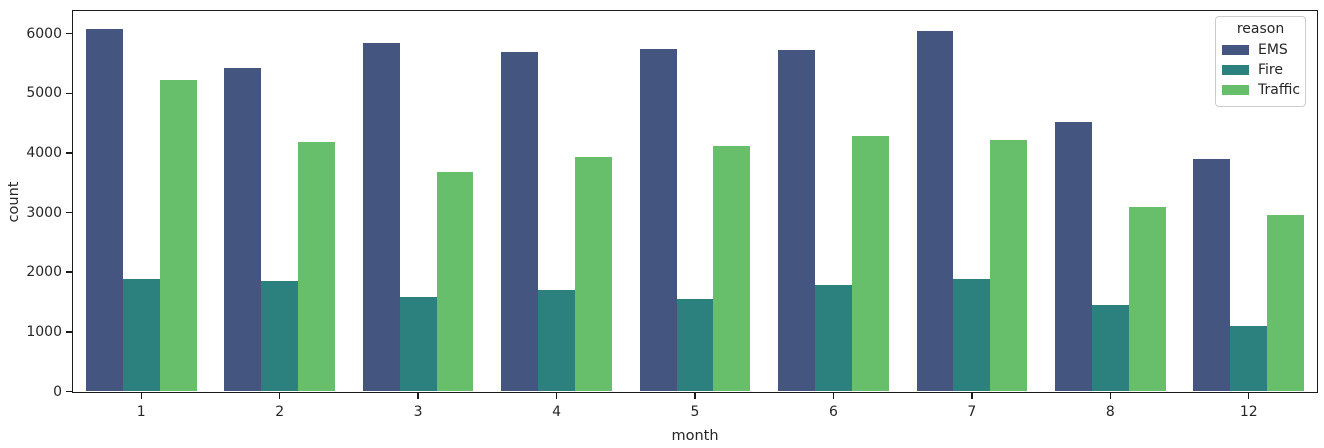  I want to click on x-tick-label: 4, so click(557, 412).